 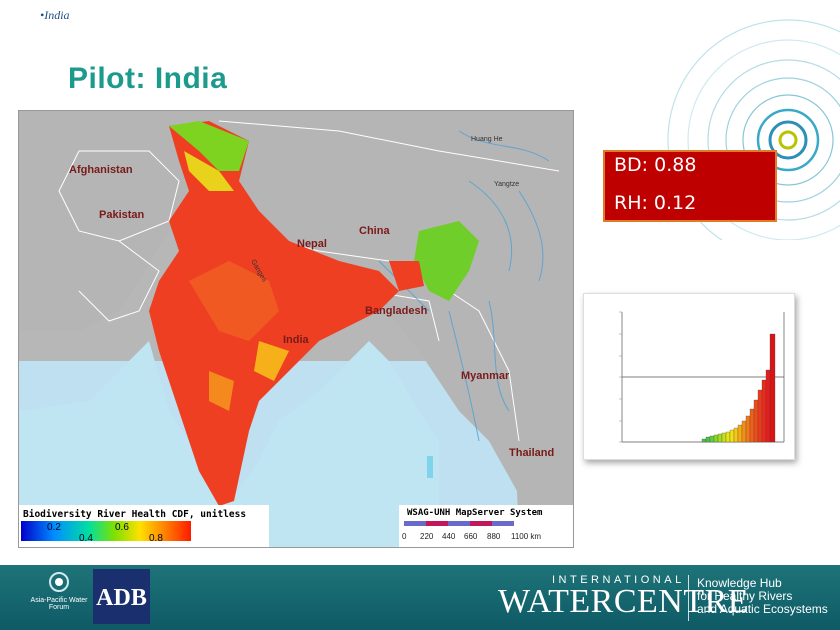 What do you see at coordinates (122, 215) in the screenshot?
I see `label-pakistan: Pakistan` at bounding box center [122, 215].